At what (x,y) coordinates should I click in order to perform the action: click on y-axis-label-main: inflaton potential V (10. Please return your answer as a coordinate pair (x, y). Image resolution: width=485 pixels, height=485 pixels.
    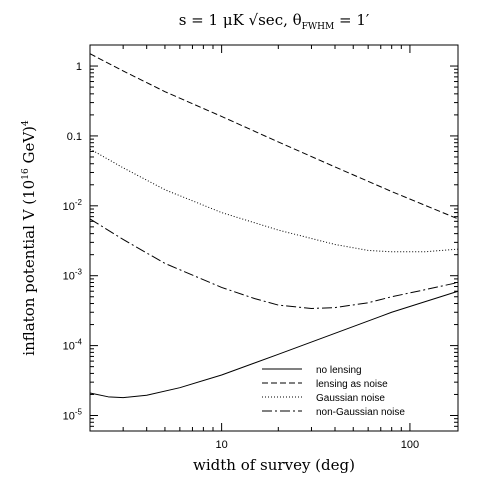
    Looking at the image, I should click on (29, 268).